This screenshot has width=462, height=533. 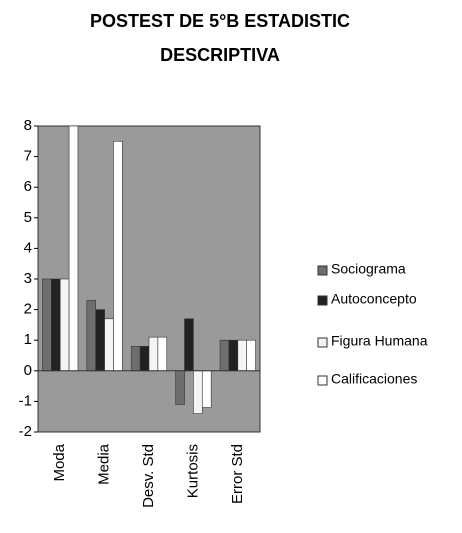 I want to click on x-tick-label: Moda, so click(x=59, y=462).